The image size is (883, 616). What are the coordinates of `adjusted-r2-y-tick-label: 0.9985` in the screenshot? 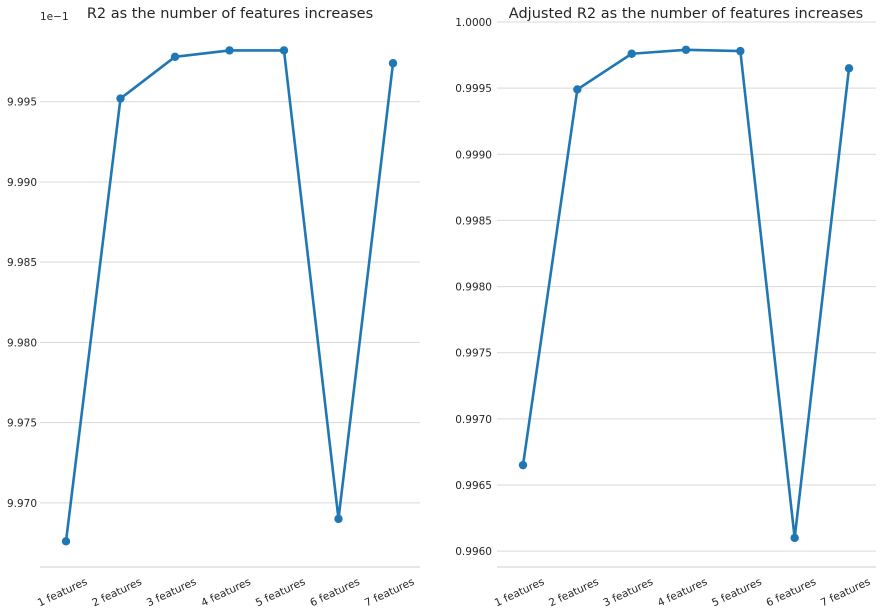 It's located at (473, 221).